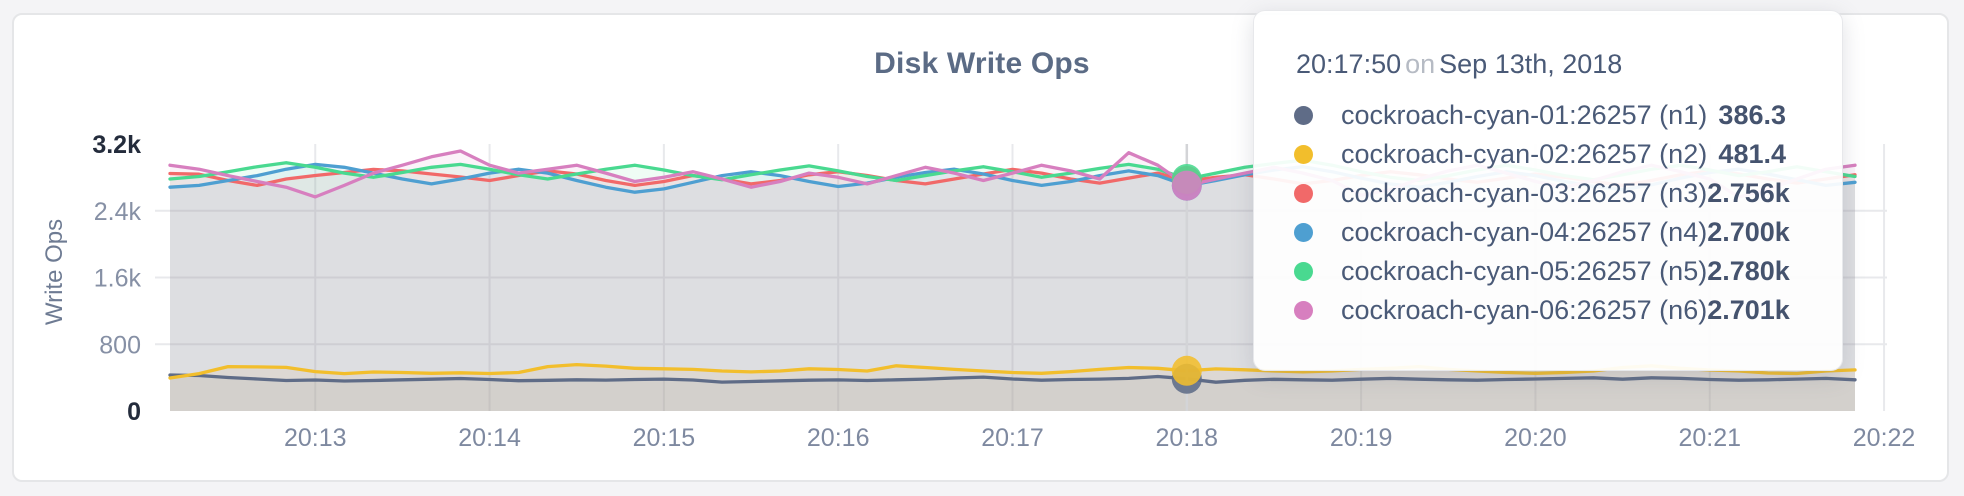 The height and width of the screenshot is (496, 1964). I want to click on x-tick-label: 20:18, so click(1187, 438).